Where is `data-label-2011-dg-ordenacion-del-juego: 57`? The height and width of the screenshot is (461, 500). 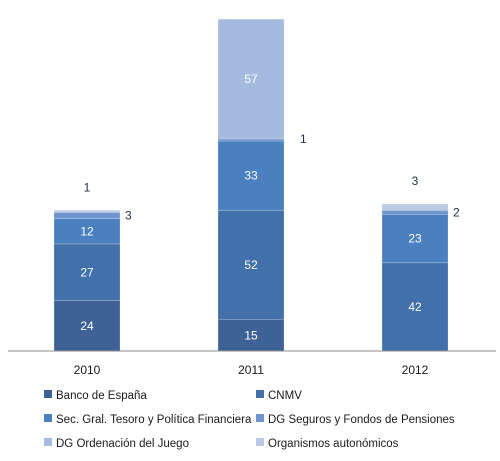 data-label-2011-dg-ordenacion-del-juego: 57 is located at coordinates (251, 79).